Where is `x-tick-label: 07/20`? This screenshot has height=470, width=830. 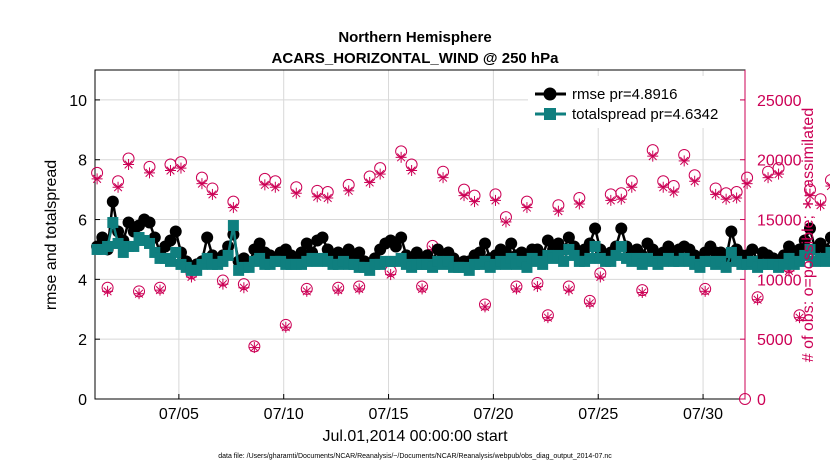
x-tick-label: 07/20 is located at coordinates (493, 414).